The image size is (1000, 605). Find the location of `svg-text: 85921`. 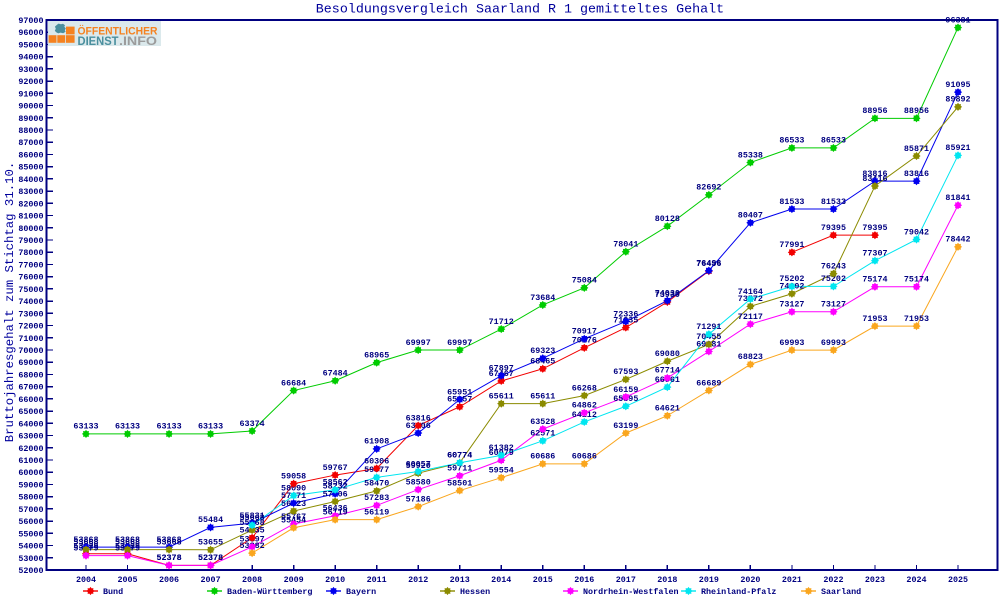

svg-text: 85921 is located at coordinates (957, 148).